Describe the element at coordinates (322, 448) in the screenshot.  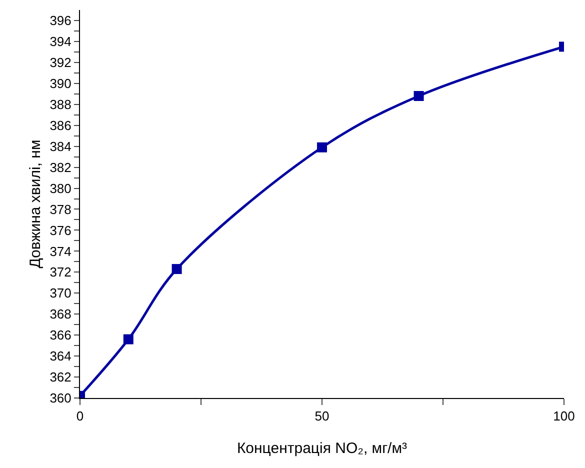
I see `x-axis-title: Концентрація NO₂, мг/м³` at that location.